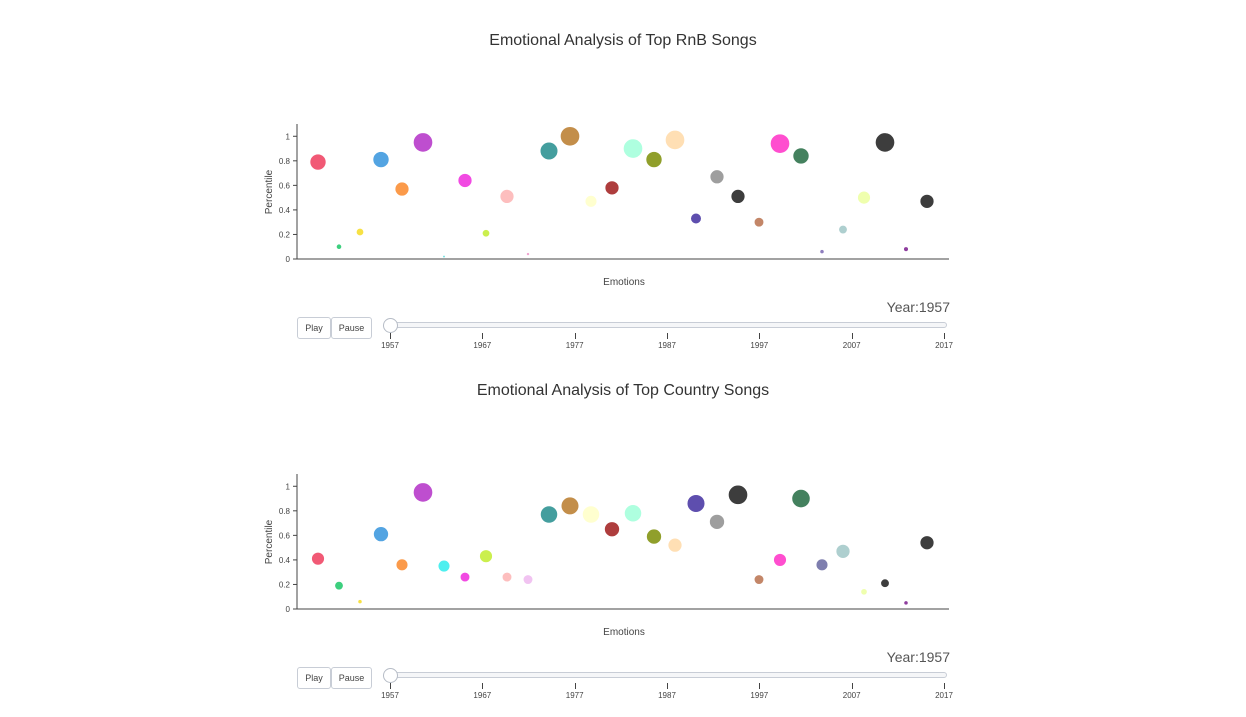  I want to click on year-readout: Year:1957, so click(905, 307).